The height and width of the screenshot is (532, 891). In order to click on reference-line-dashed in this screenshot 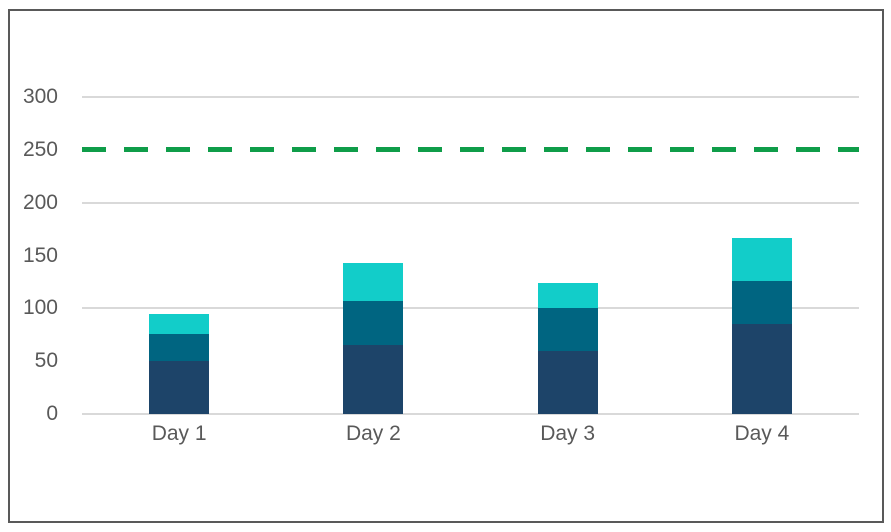, I will do `click(470, 150)`.